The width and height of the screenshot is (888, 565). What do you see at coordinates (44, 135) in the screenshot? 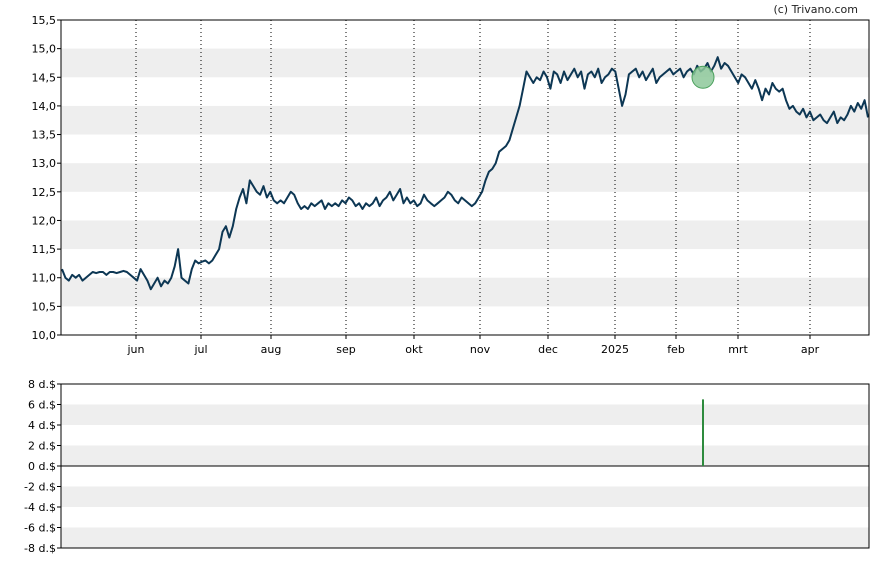
I see `price-y-tick-label: 13,5` at bounding box center [44, 135].